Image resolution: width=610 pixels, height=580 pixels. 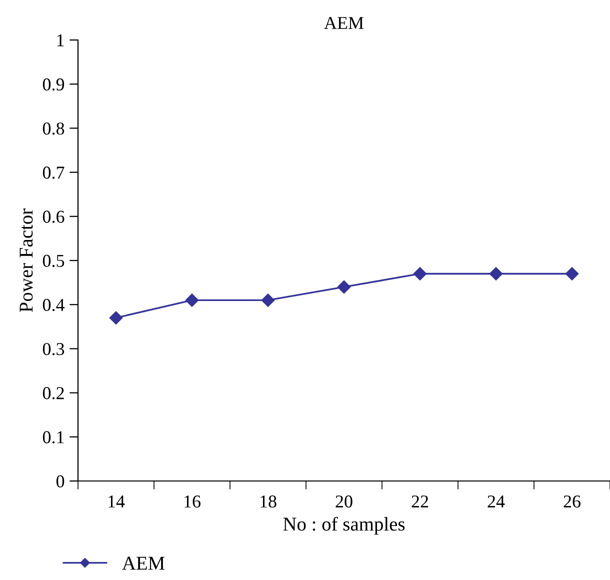 What do you see at coordinates (53, 261) in the screenshot?
I see `y-tick-label: 0.5` at bounding box center [53, 261].